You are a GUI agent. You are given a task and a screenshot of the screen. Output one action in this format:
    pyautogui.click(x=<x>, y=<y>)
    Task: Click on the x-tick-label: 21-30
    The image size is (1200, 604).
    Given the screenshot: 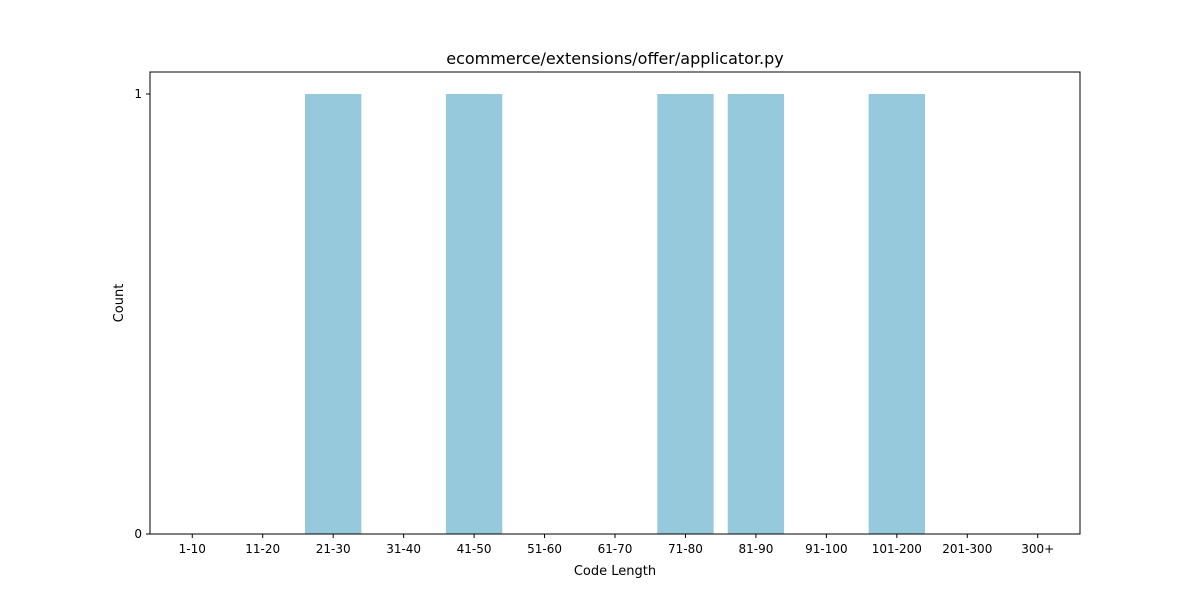 What is the action you would take?
    pyautogui.click(x=333, y=549)
    